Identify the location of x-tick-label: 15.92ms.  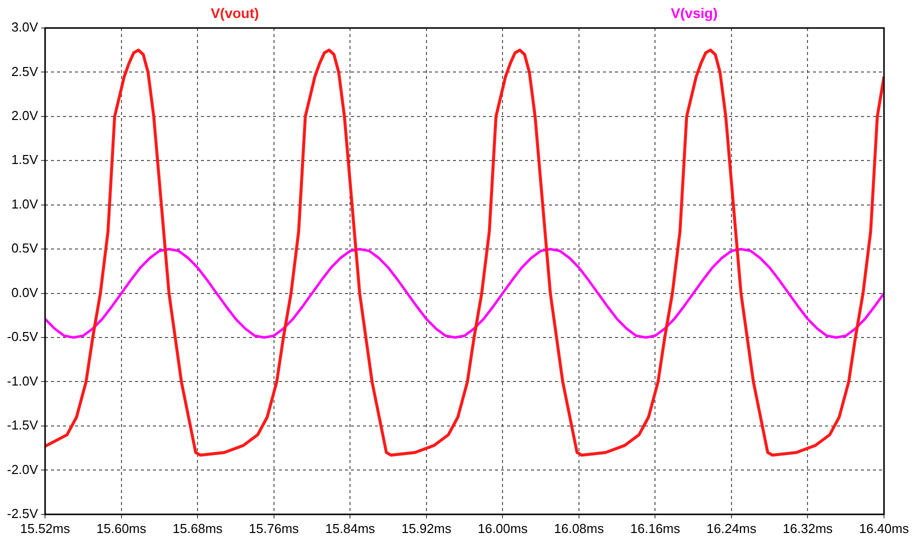
(426, 528).